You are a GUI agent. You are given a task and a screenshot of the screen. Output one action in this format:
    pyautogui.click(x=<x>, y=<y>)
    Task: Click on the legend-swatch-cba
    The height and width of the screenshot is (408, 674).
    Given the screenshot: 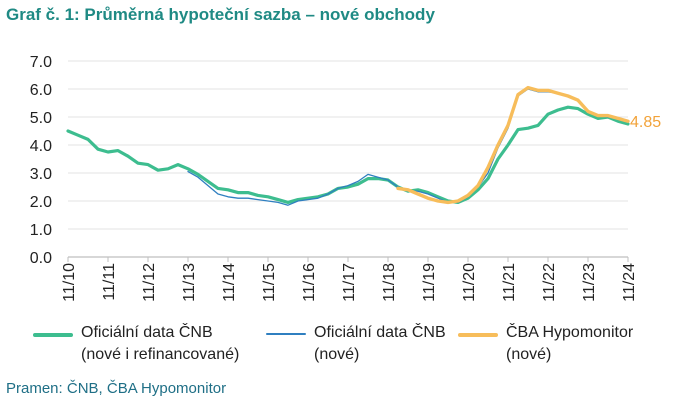 What is the action you would take?
    pyautogui.click(x=478, y=335)
    